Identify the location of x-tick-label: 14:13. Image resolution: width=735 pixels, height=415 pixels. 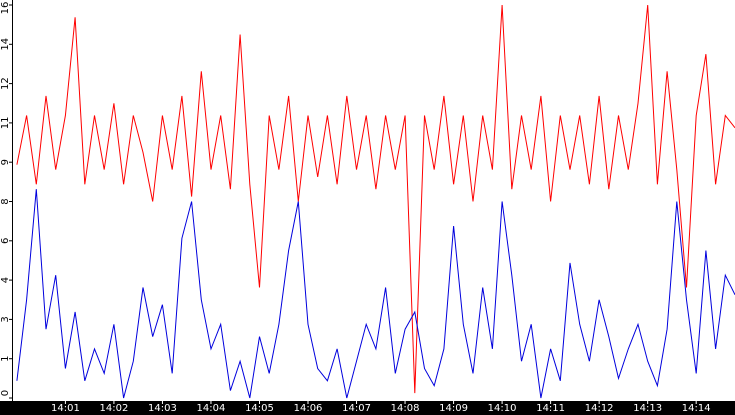
(647, 408).